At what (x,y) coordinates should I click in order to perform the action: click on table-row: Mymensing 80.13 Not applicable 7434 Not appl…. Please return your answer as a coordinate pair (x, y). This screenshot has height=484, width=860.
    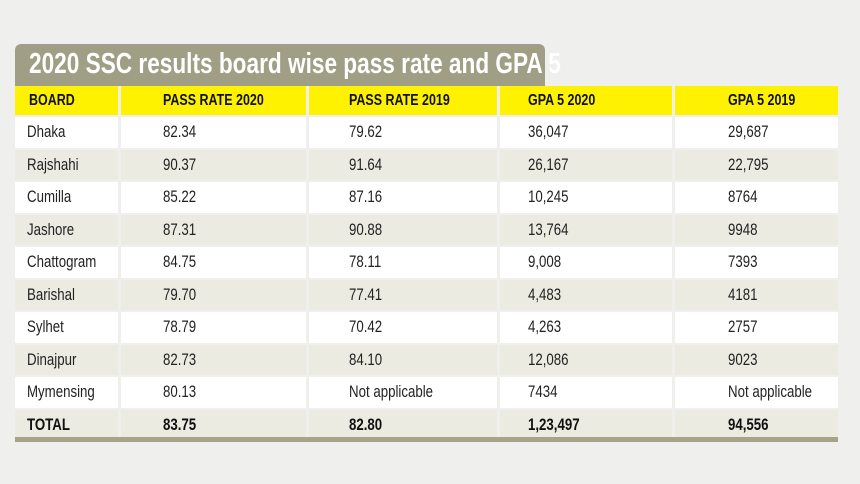
    Looking at the image, I should click on (426, 392).